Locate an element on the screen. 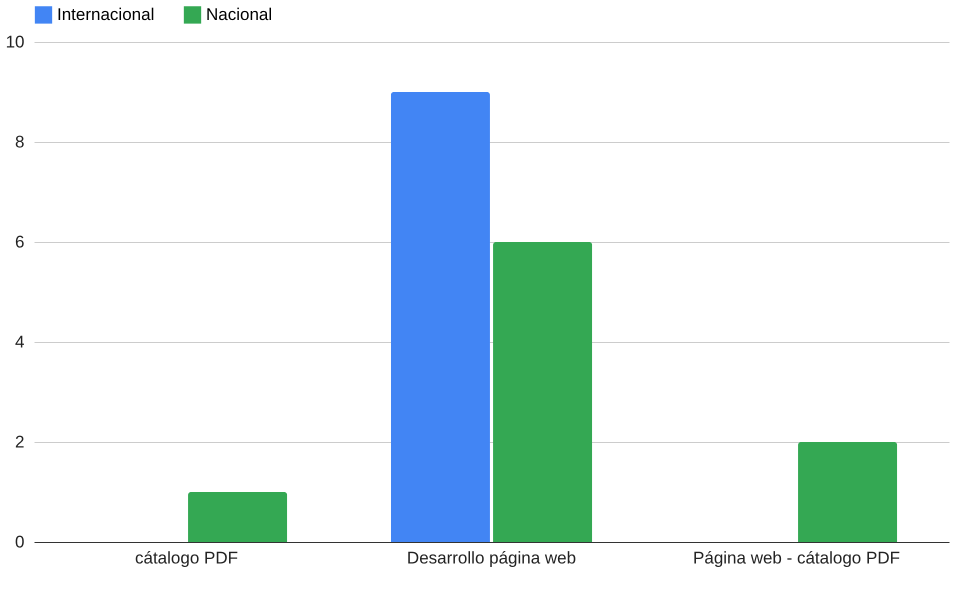 The image size is (964, 590). x-tick-label: Página web - cátalogo PDF is located at coordinates (796, 558).